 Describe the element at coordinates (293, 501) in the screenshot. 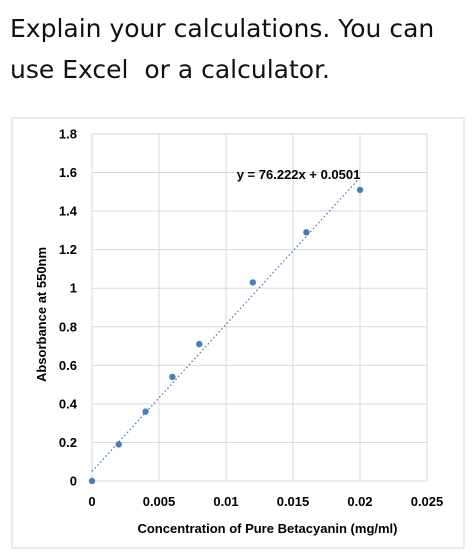

I see `x-tick-label: 0.015` at that location.